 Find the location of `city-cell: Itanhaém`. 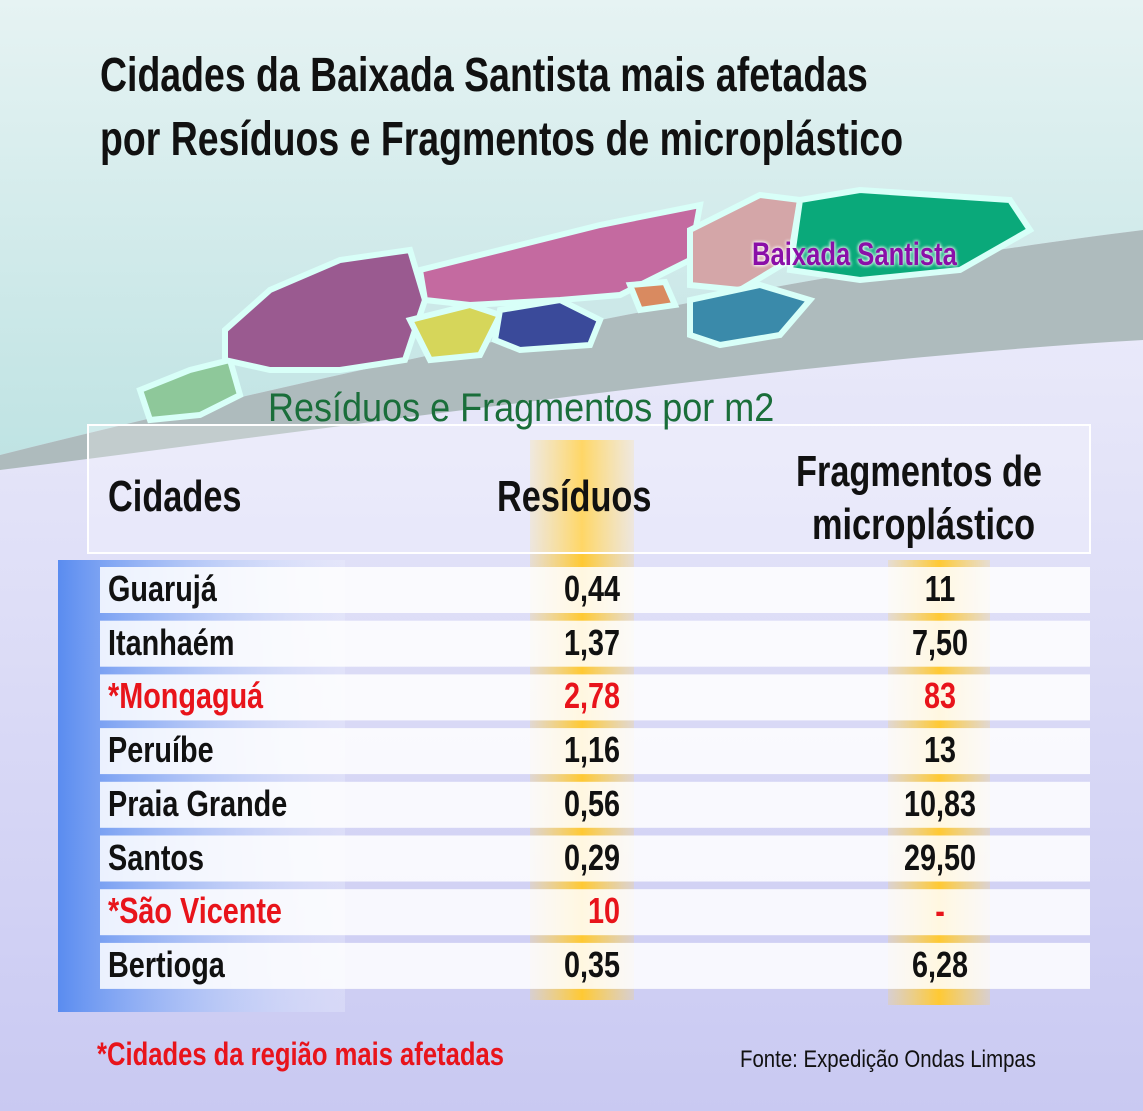

city-cell: Itanhaém is located at coordinates (171, 642).